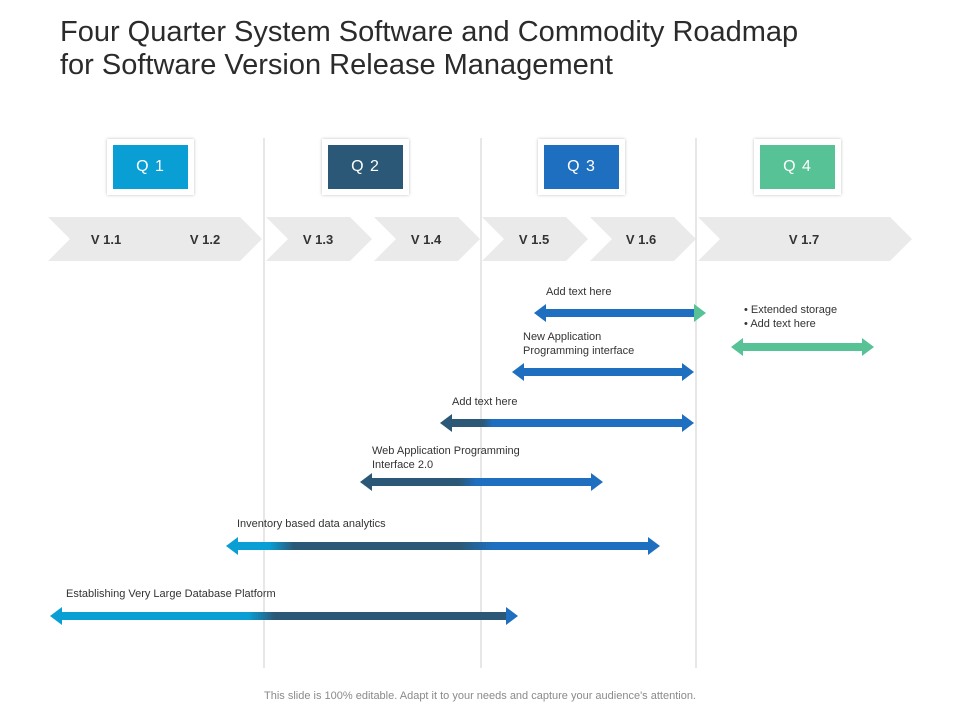 The width and height of the screenshot is (960, 720). I want to click on quarter-box-q3: Q 3, so click(581, 167).